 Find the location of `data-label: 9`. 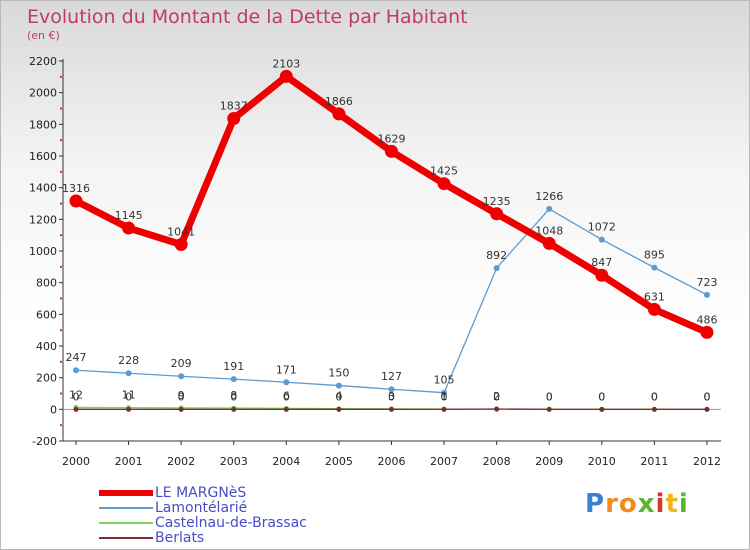

data-label: 9 is located at coordinates (181, 395).